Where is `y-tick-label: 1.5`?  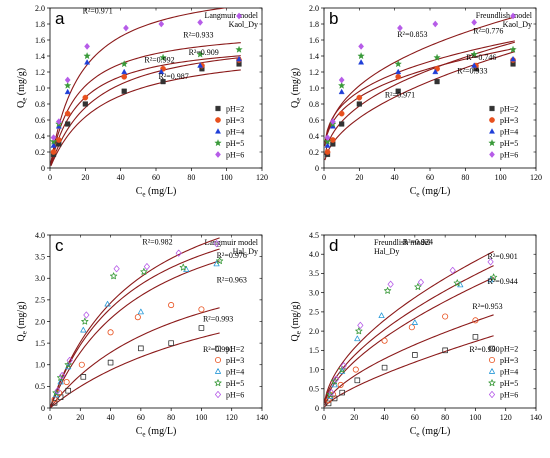
y-tick-label: 1.5 is located at coordinates (40, 343).